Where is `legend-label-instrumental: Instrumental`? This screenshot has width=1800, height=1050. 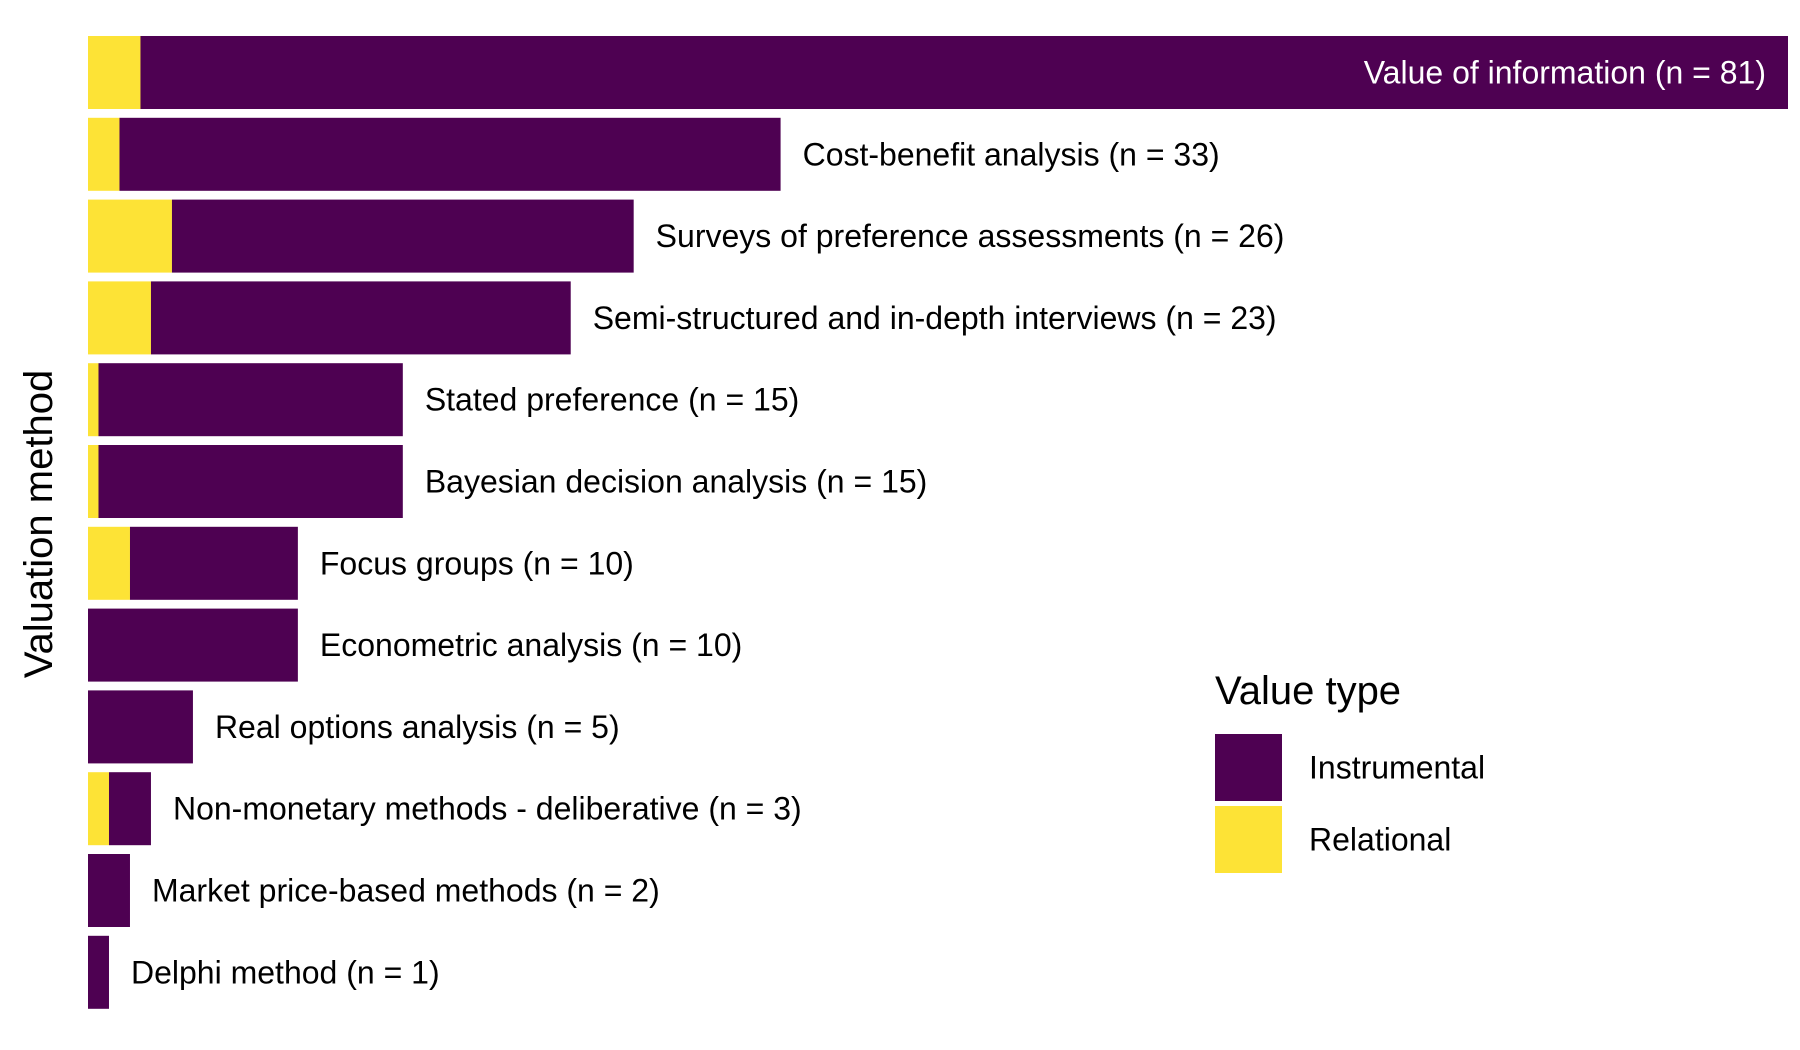 legend-label-instrumental: Instrumental is located at coordinates (1397, 768).